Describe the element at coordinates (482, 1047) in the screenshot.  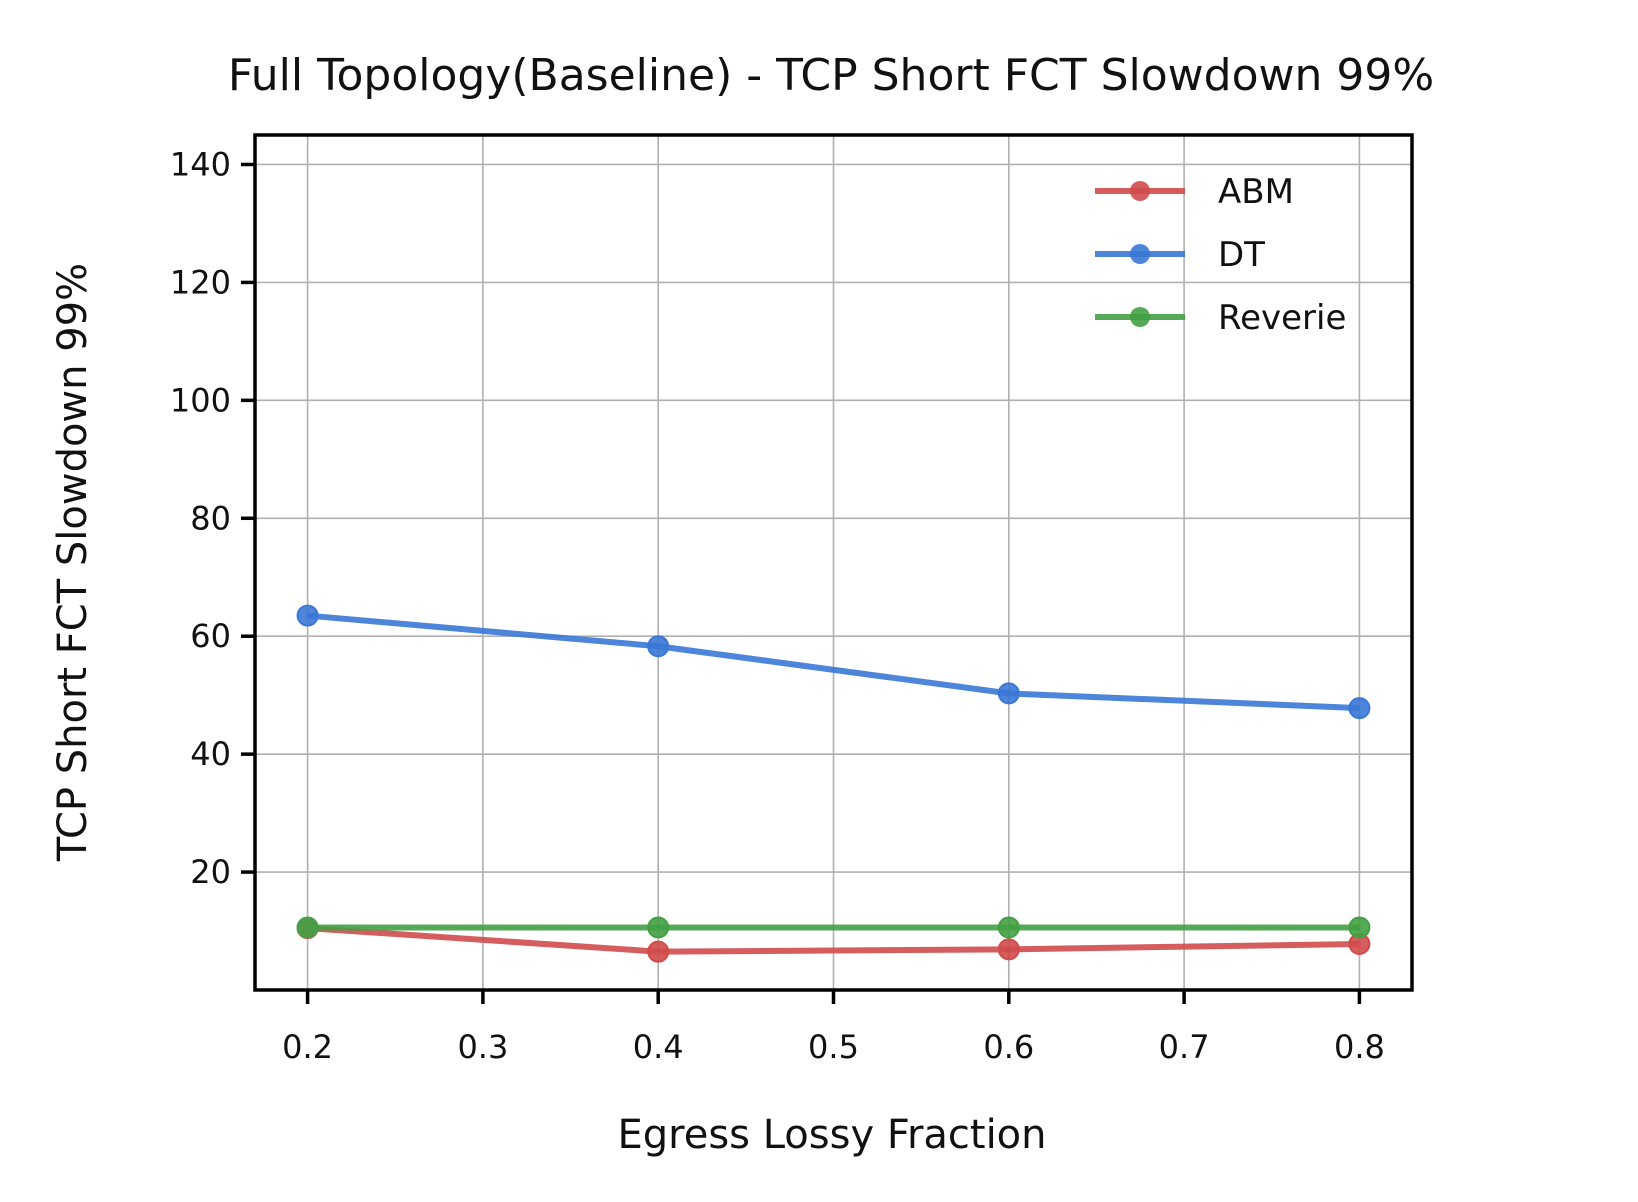
I see `x-tick-label: 0.3` at that location.